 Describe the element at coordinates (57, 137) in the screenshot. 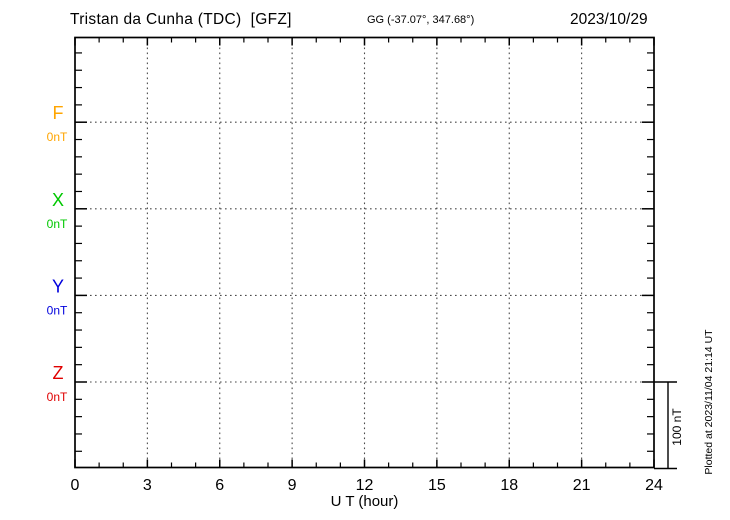

I see `series-baseline-value-F: 0nT` at that location.